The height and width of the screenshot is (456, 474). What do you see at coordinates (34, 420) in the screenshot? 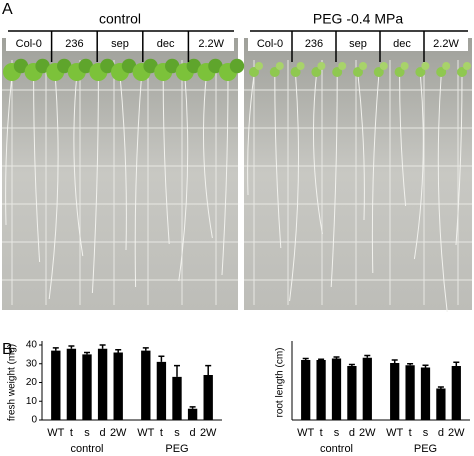
I see `y-tick-label: 0` at bounding box center [34, 420].